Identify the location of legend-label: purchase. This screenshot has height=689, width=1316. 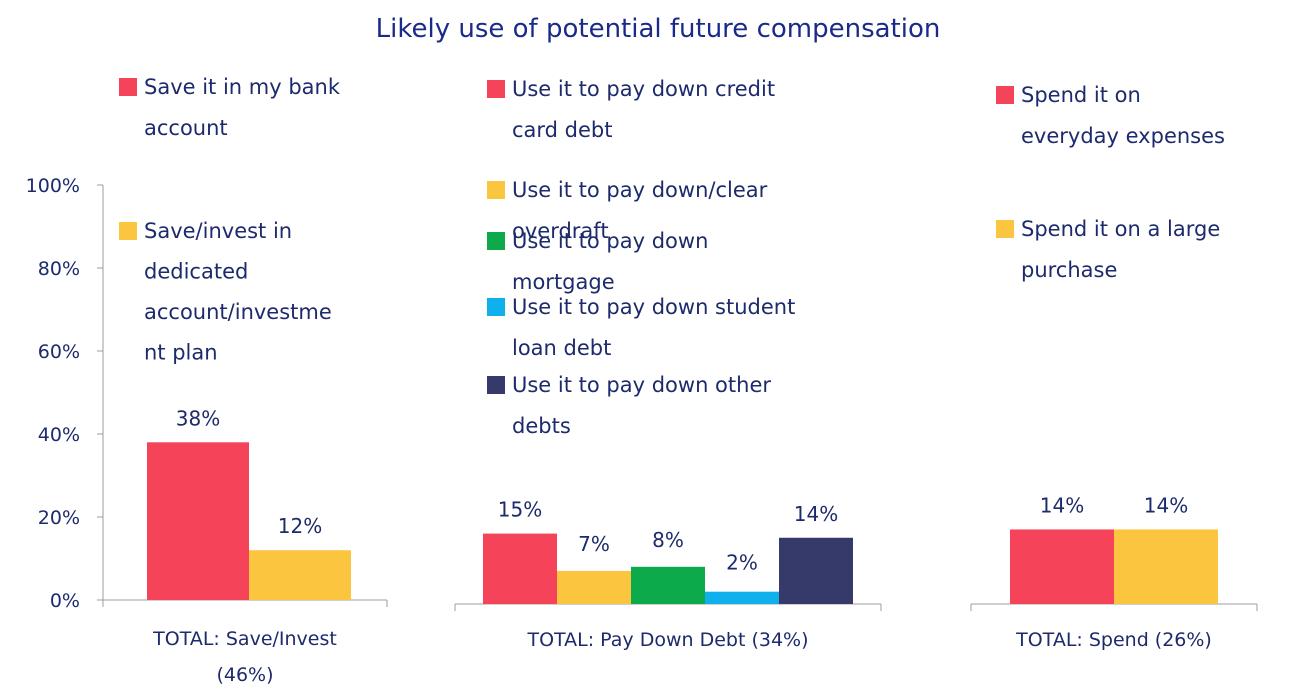
(1069, 270).